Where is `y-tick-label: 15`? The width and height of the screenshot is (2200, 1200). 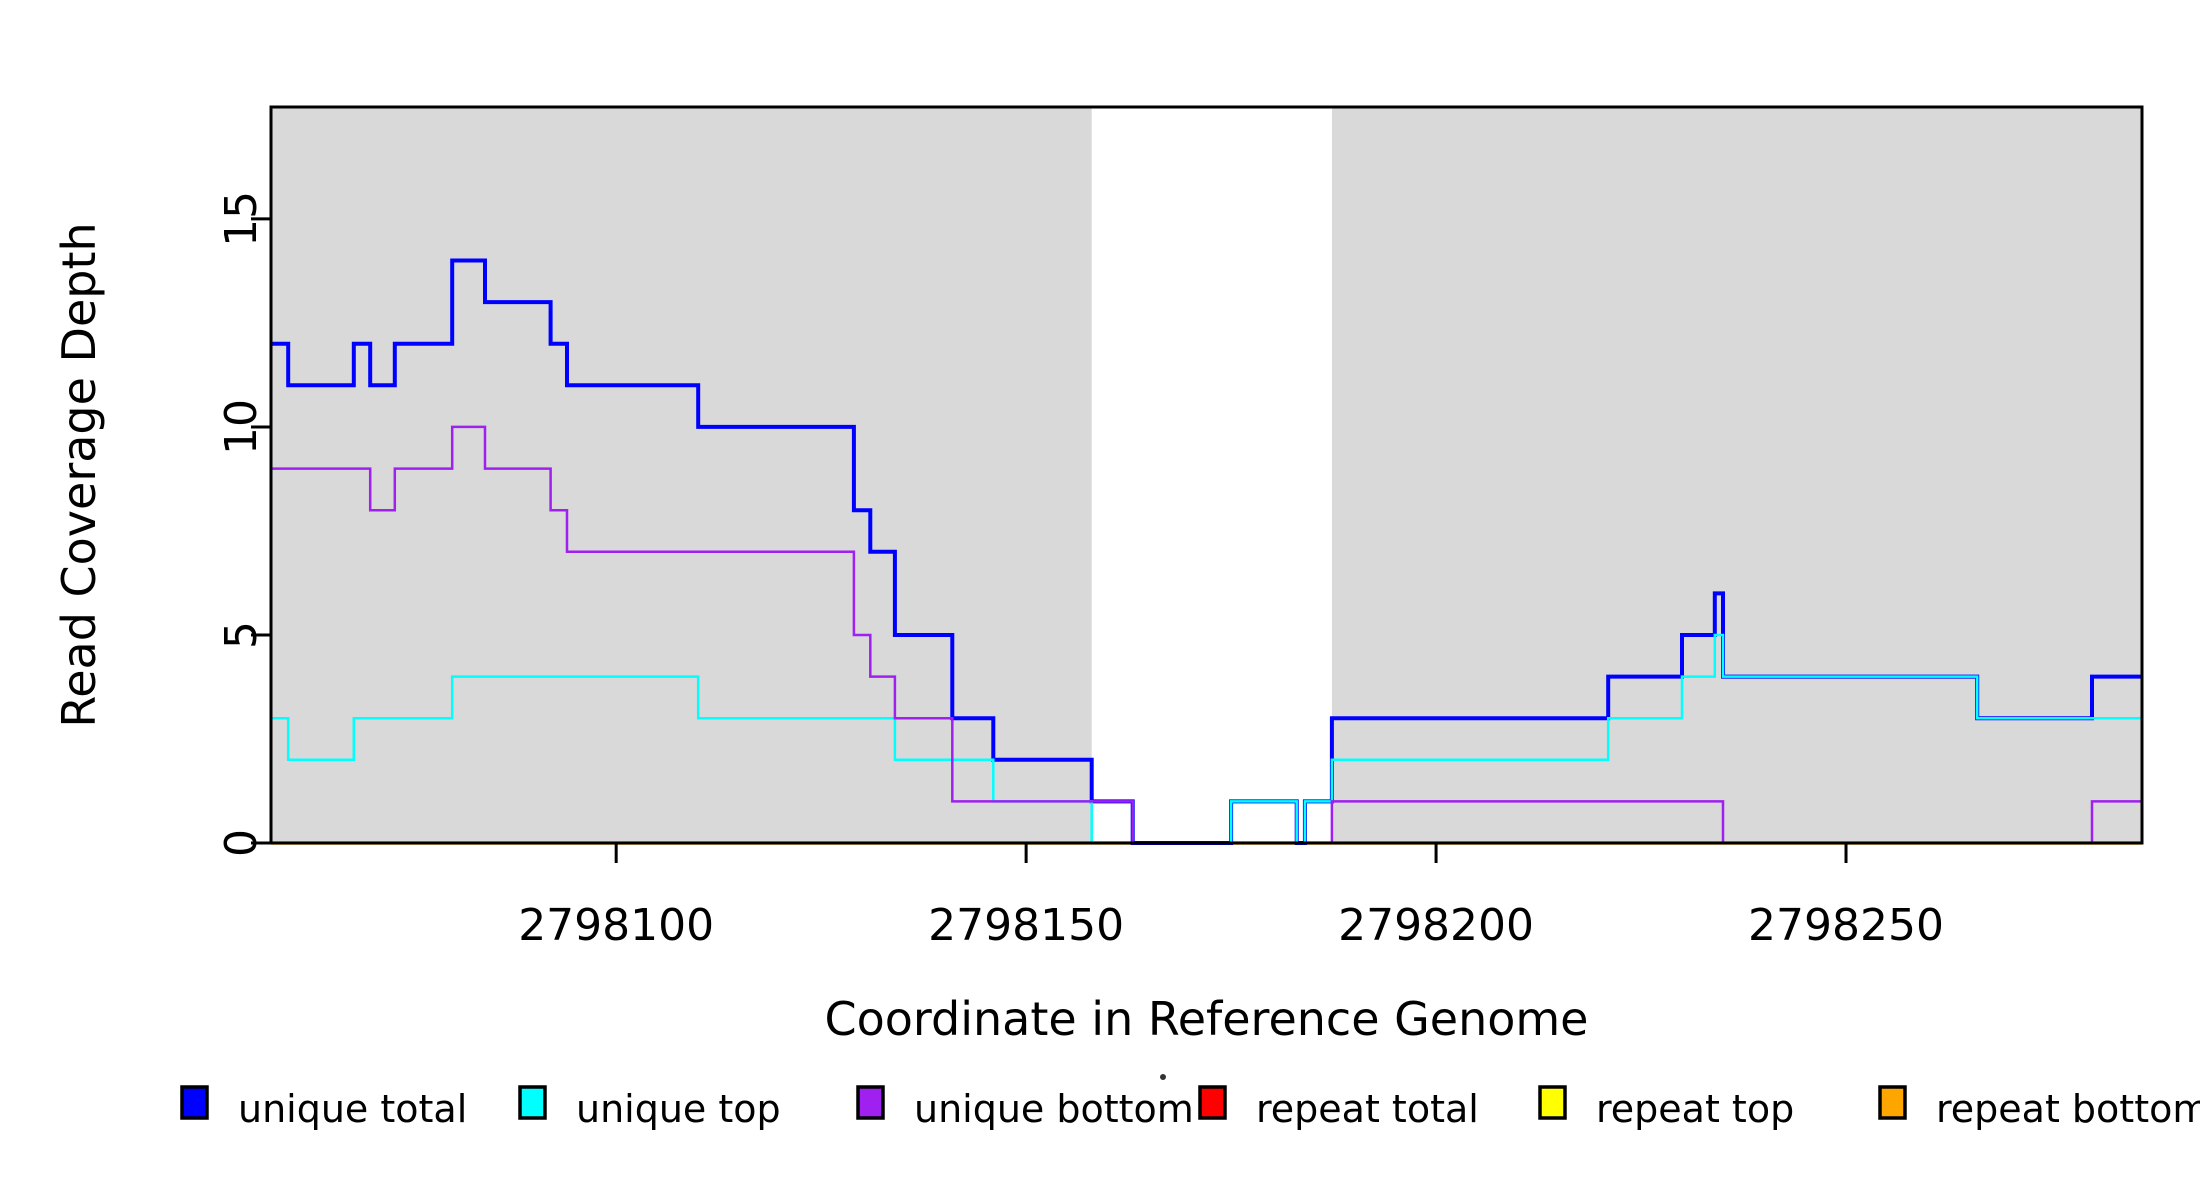
y-tick-label: 15 is located at coordinates (241, 219).